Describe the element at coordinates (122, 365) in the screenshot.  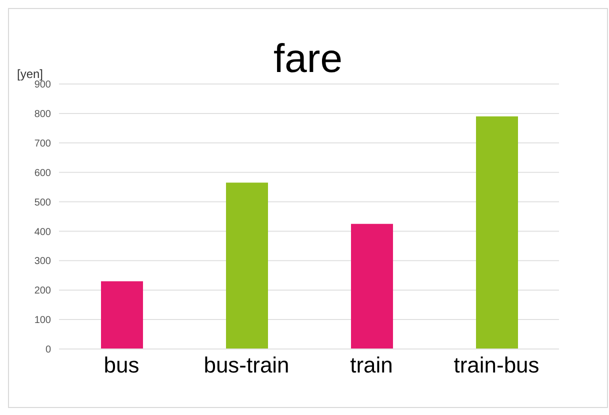
I see `x-tick-label: bus` at that location.